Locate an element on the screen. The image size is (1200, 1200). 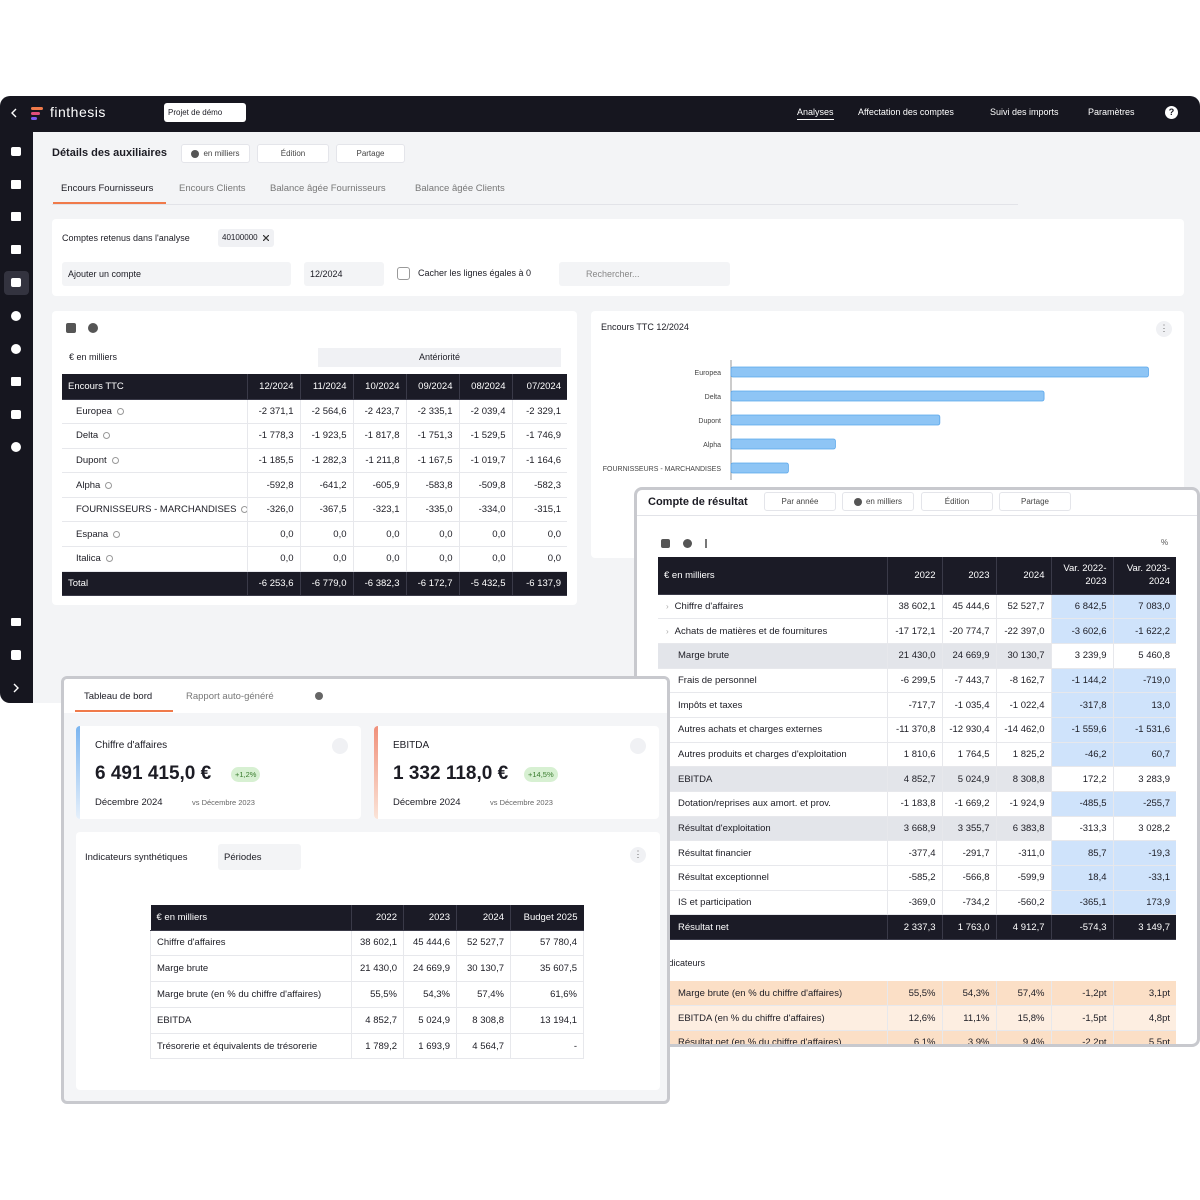
row-label: Italica is located at coordinates (88, 559).